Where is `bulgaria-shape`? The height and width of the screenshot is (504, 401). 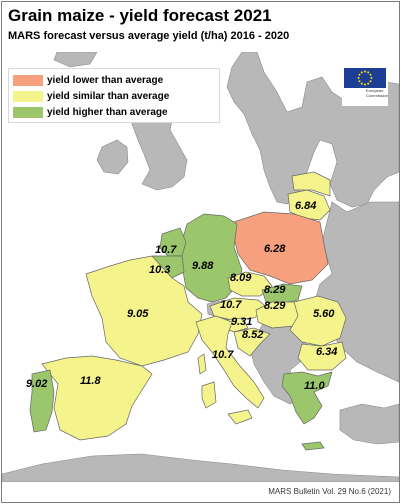
bulgaria-shape is located at coordinates (322, 356).